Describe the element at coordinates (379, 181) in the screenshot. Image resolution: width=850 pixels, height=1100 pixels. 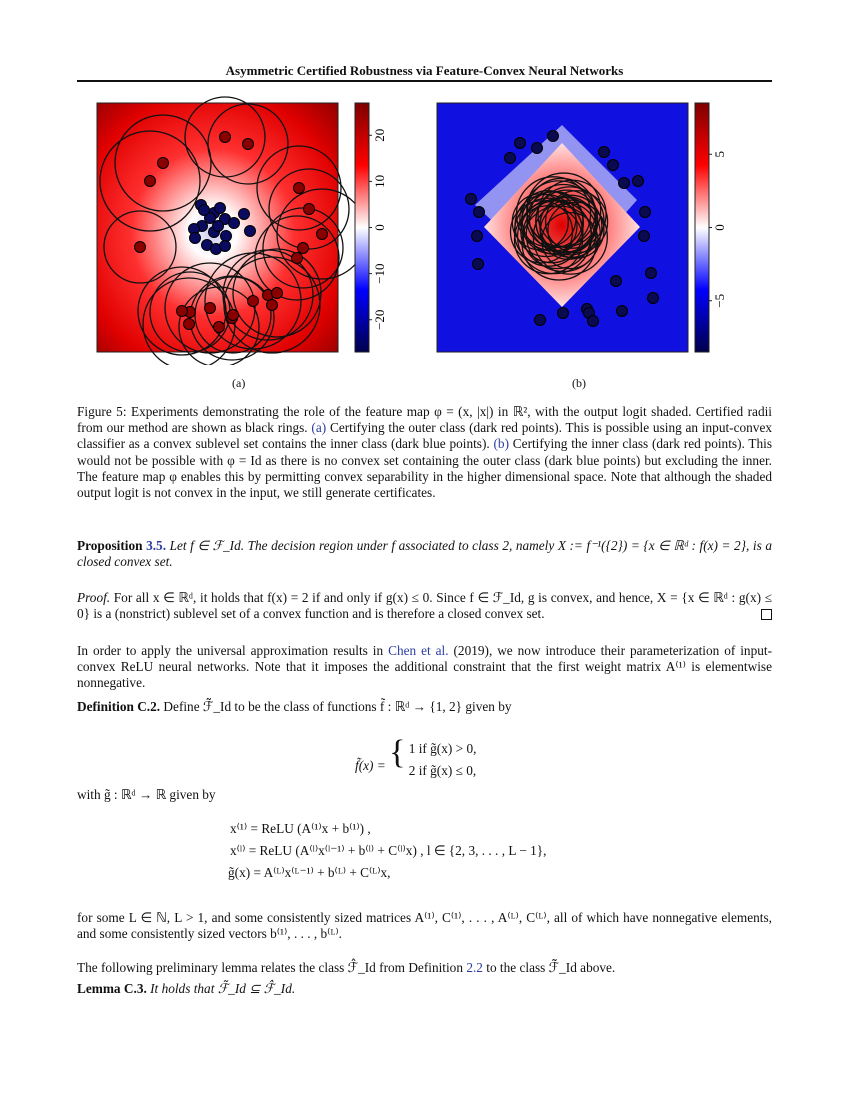
I see `colorbar-tick-label: 10` at that location.